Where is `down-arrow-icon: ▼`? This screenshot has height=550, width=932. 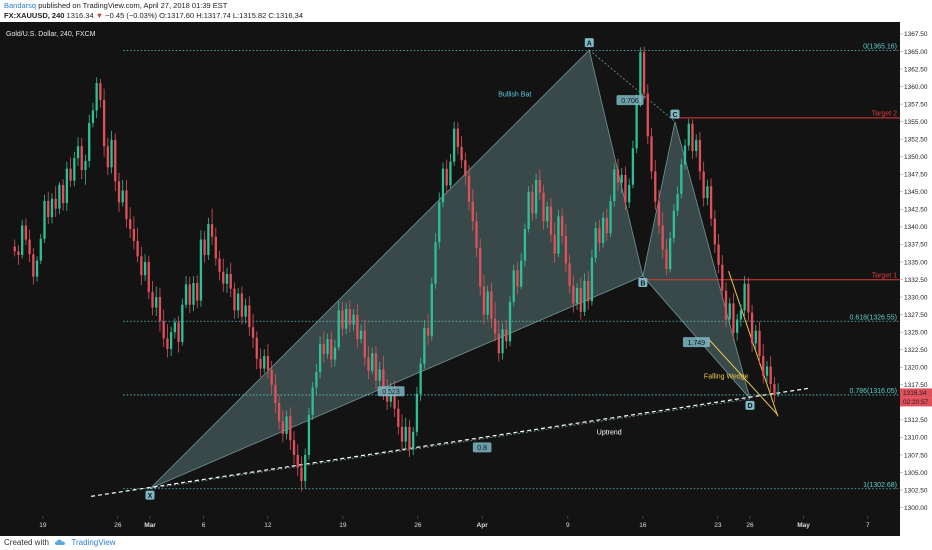
down-arrow-icon: ▼ is located at coordinates (99, 15).